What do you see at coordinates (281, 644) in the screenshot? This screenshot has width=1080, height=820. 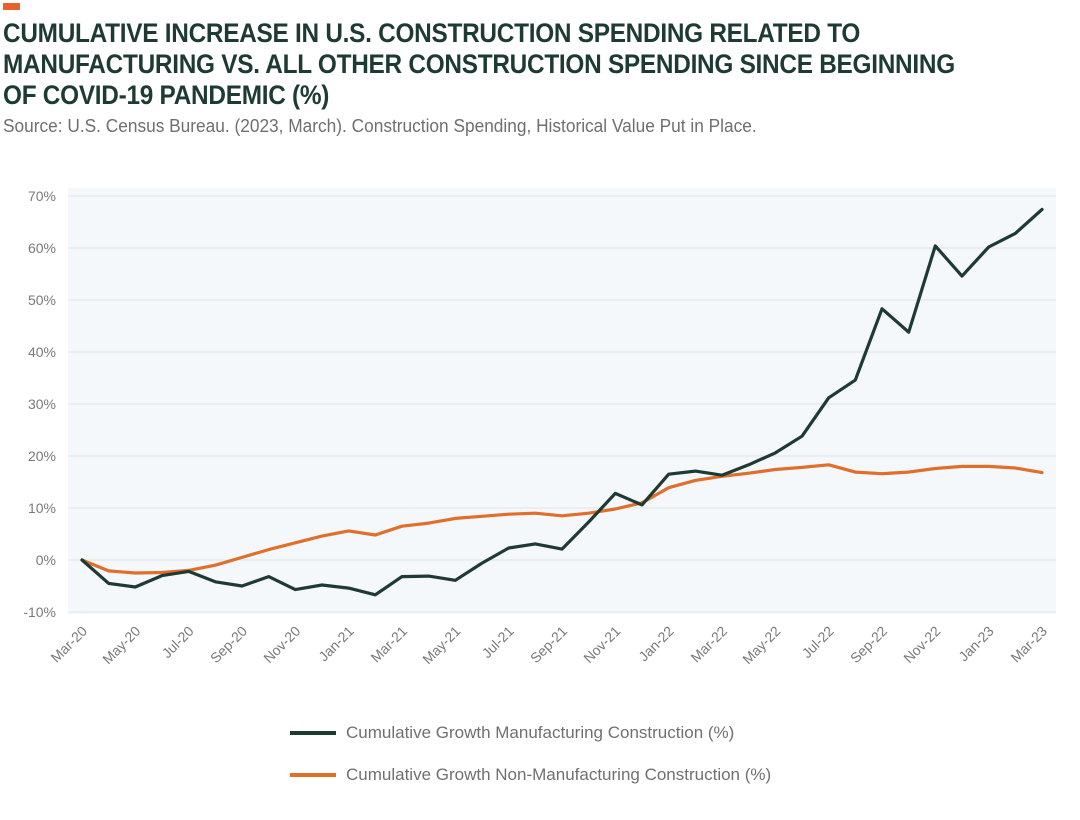 I see `x-tick-label: Nov-20` at bounding box center [281, 644].